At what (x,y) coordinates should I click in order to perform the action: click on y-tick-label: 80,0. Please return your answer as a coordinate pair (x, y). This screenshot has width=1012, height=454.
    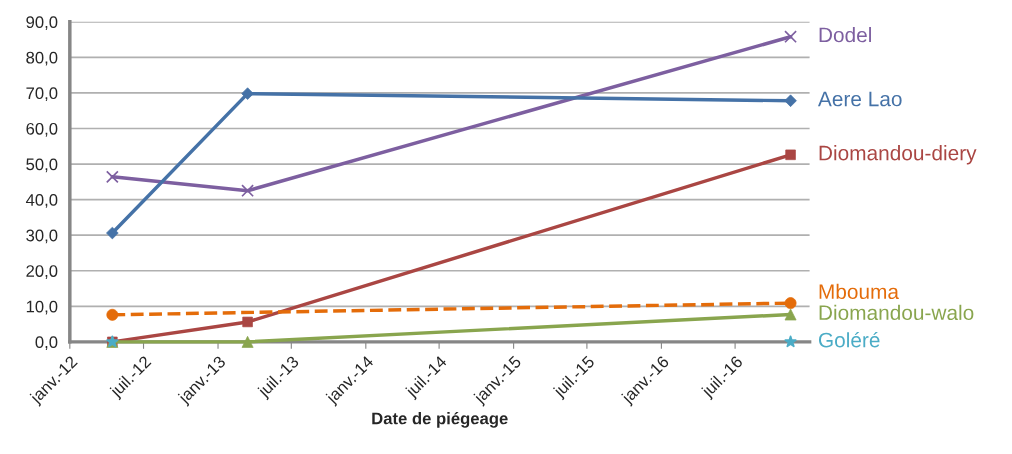
    Looking at the image, I should click on (42, 58).